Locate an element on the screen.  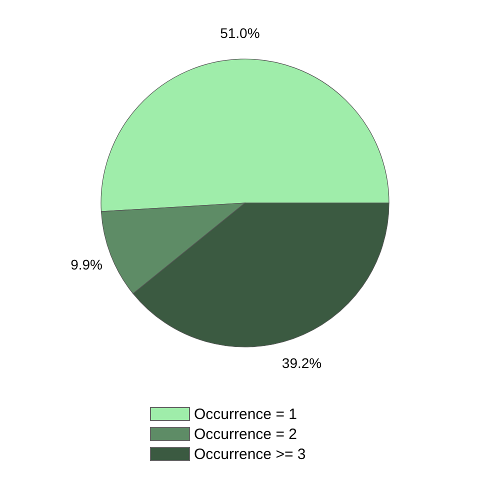
legend-label: Occurrence >= 3 is located at coordinates (250, 454).